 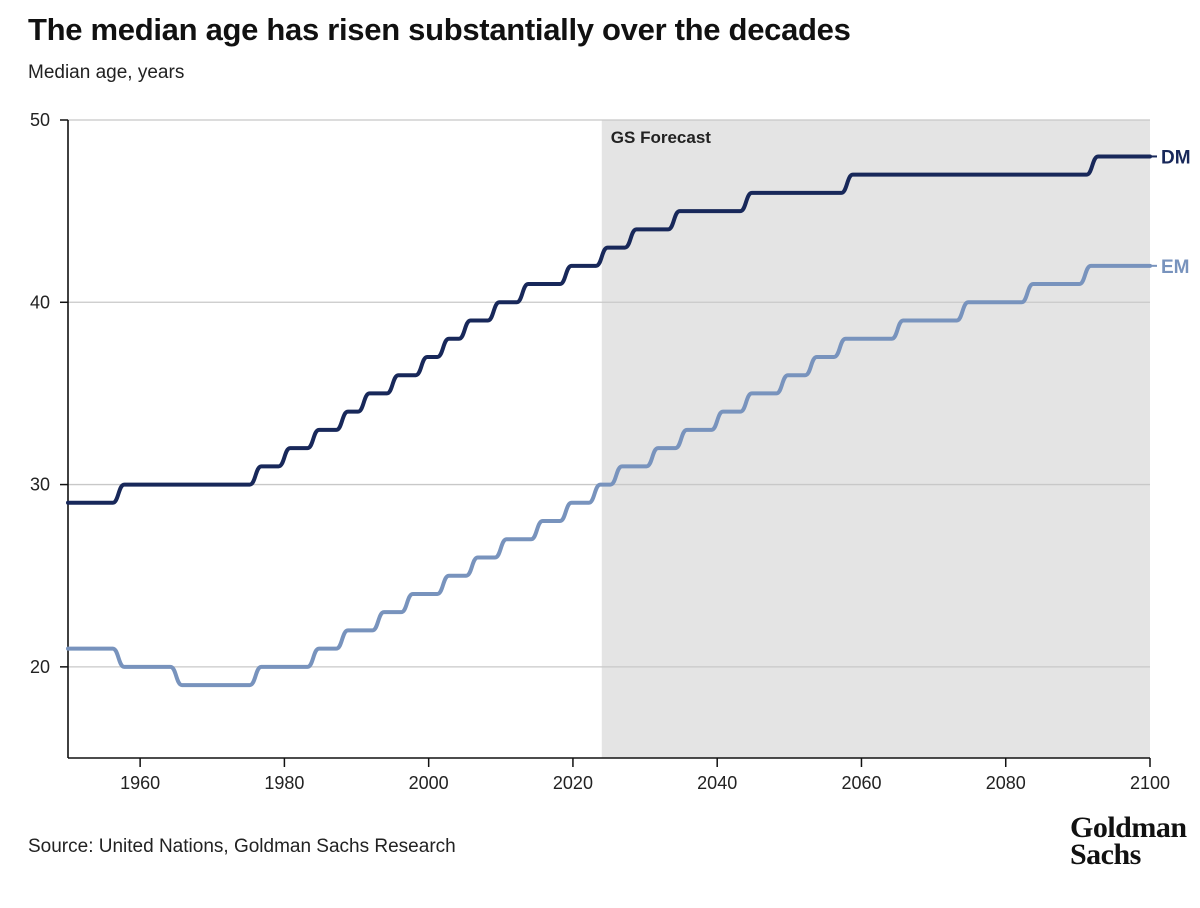 What do you see at coordinates (429, 783) in the screenshot?
I see `x-tick-label: 2000` at bounding box center [429, 783].